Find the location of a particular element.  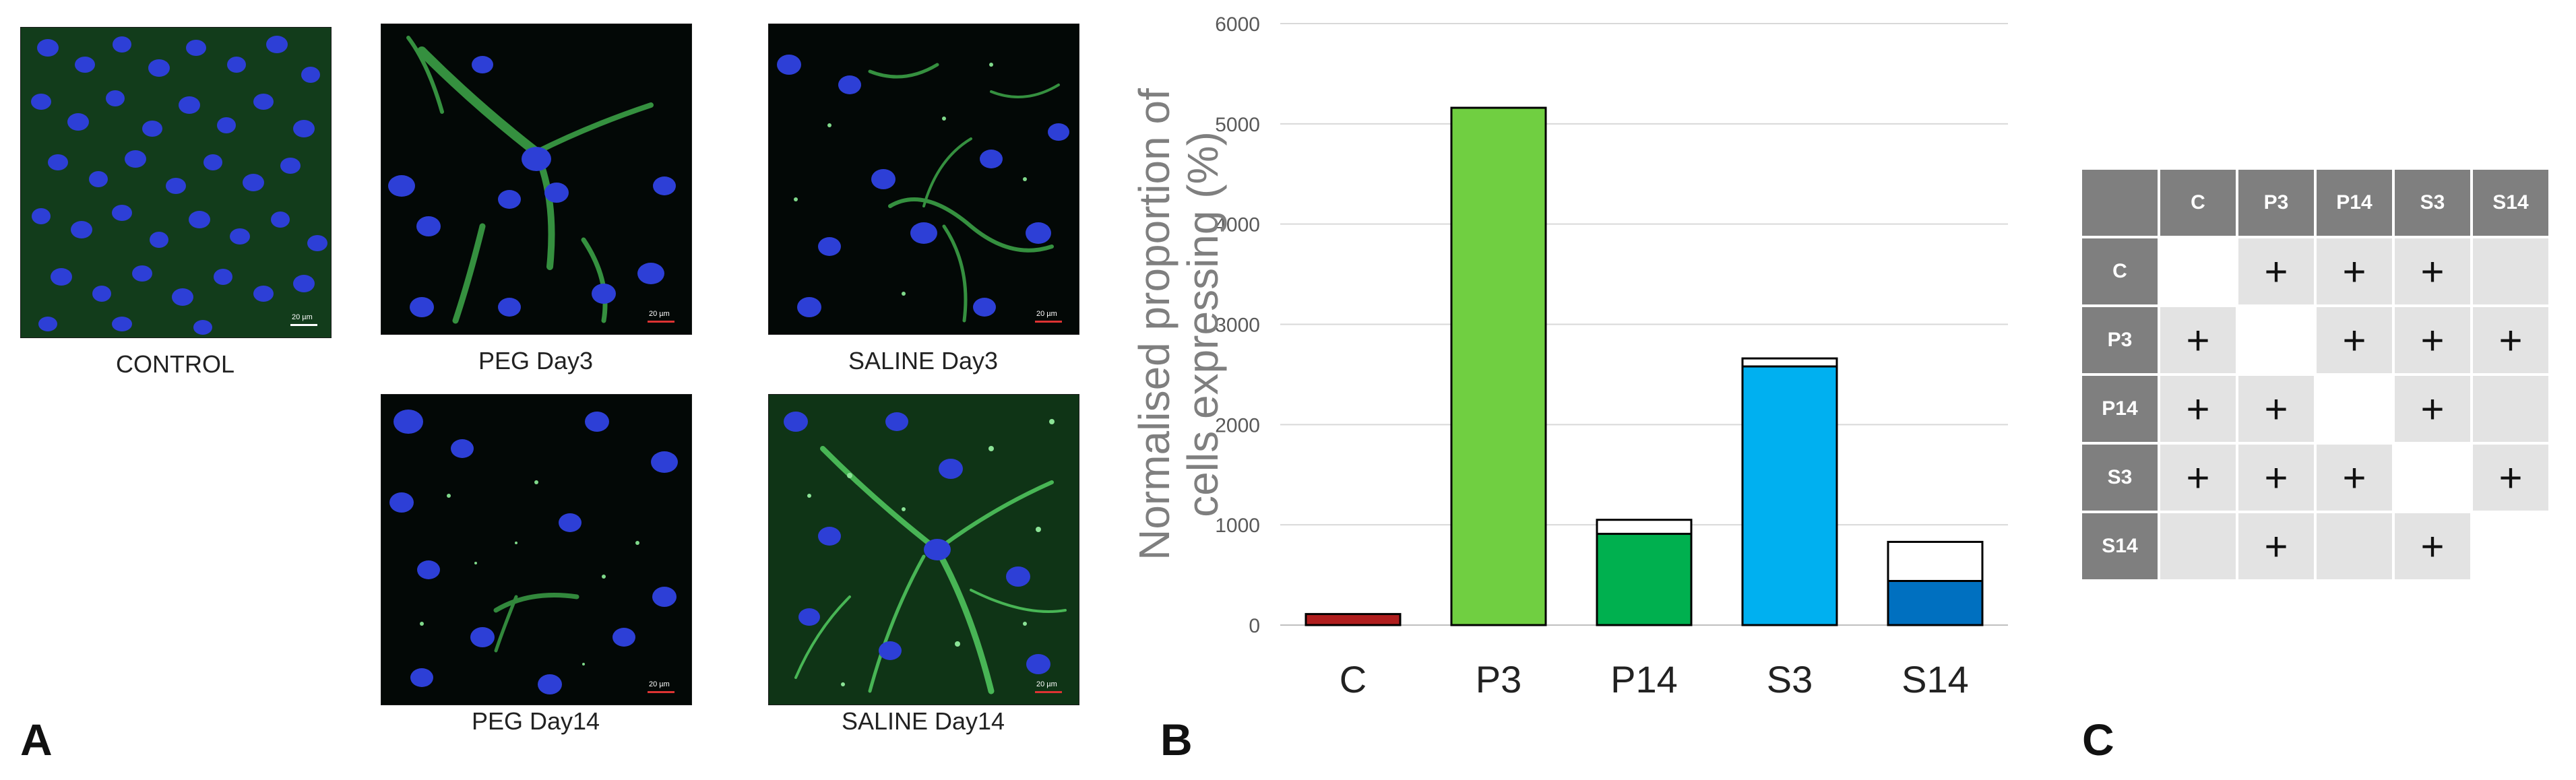

micrograph-peg-day14-image is located at coordinates (536, 550).